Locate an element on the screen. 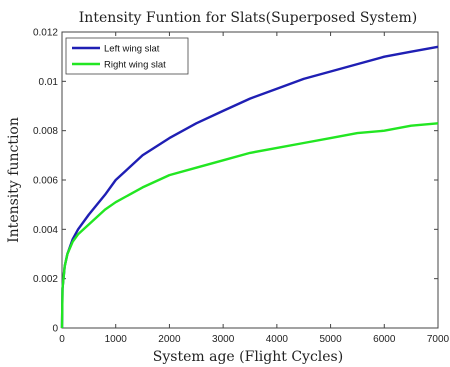 The width and height of the screenshot is (450, 367). legend-label: Left wing slat is located at coordinates (132, 49).